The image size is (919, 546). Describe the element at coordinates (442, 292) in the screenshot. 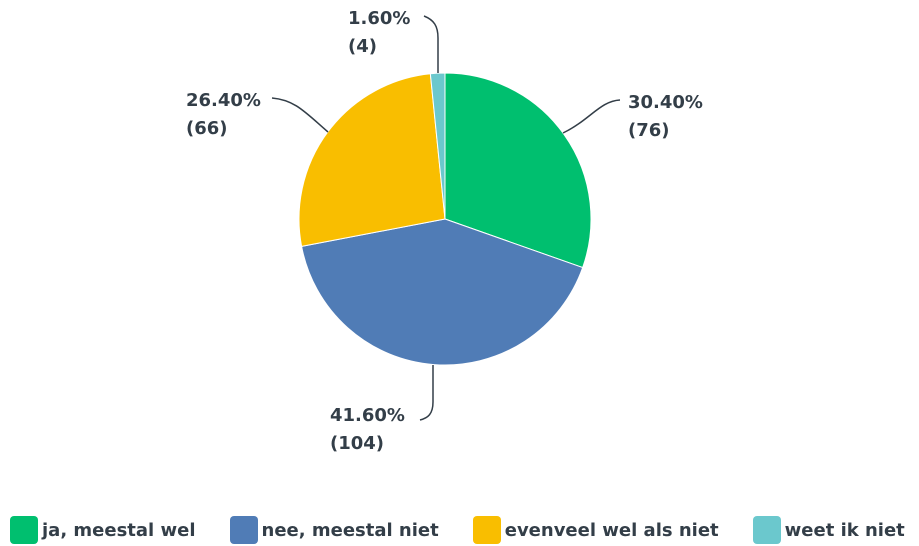

I see `pie-slice-nee-meestal-niet` at that location.